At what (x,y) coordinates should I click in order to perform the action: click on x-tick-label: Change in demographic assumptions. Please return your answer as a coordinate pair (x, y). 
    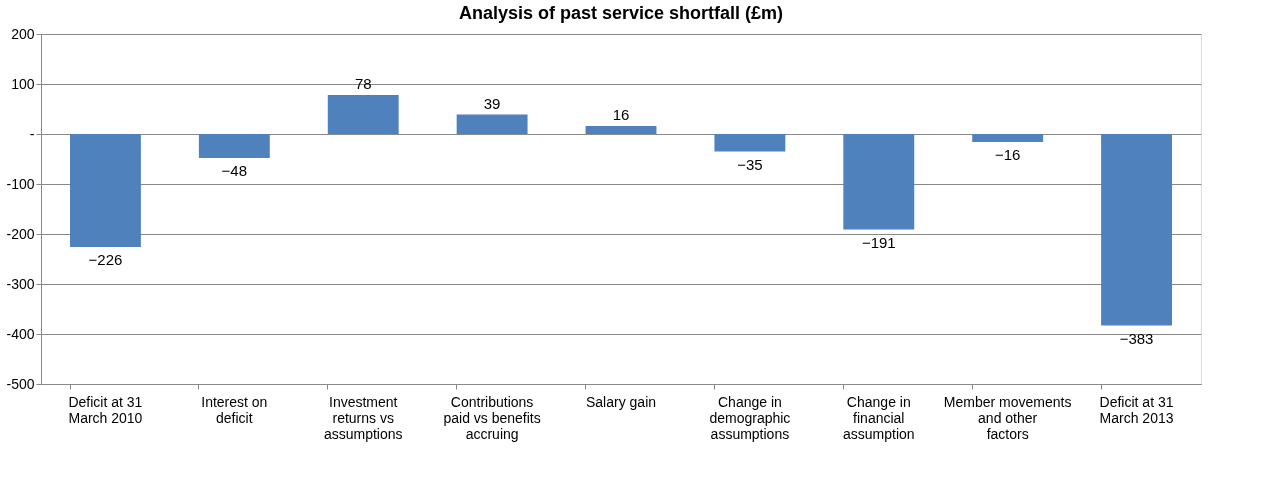
    Looking at the image, I should click on (750, 417).